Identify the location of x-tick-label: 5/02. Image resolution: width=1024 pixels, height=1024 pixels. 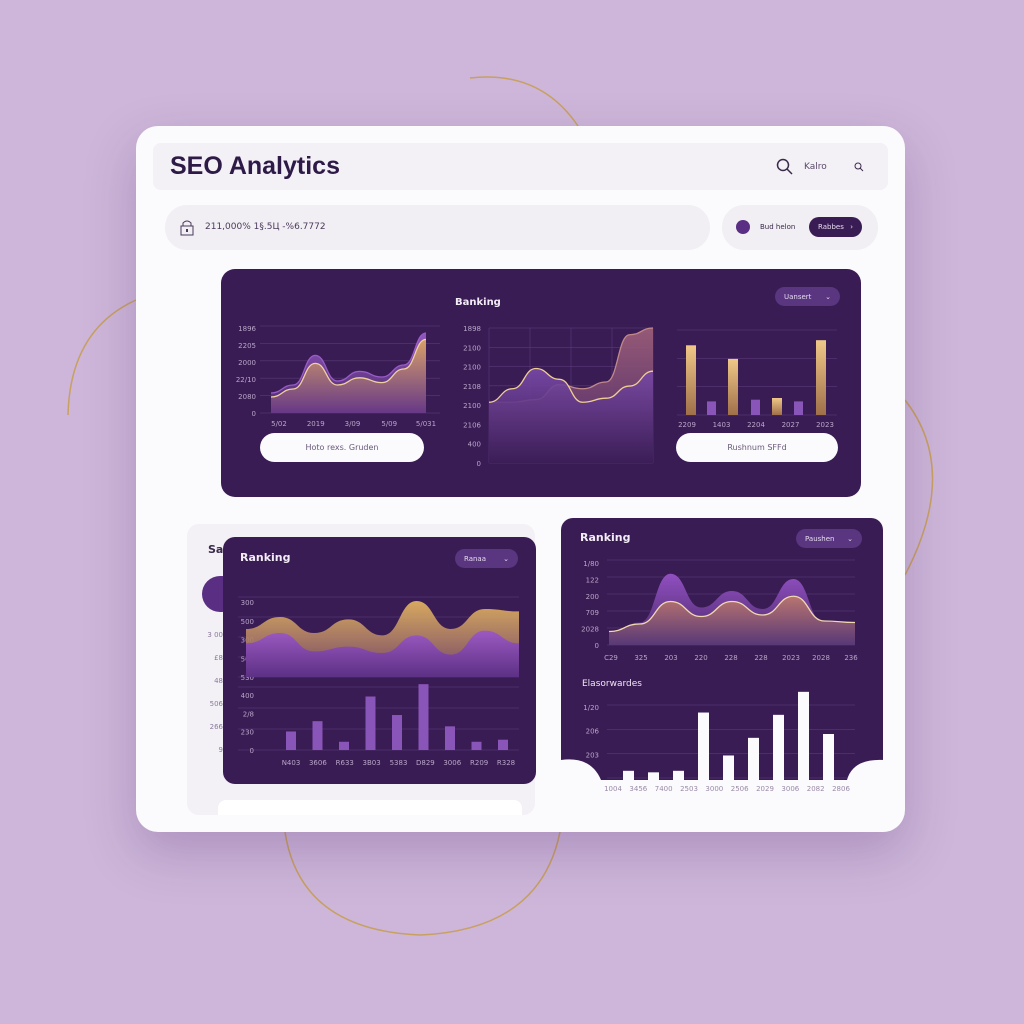
(279, 424).